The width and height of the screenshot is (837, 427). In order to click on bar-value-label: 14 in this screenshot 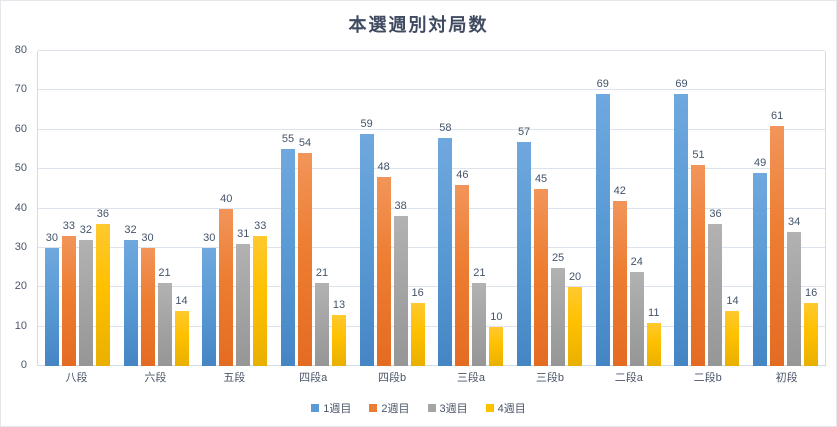, I will do `click(181, 300)`.